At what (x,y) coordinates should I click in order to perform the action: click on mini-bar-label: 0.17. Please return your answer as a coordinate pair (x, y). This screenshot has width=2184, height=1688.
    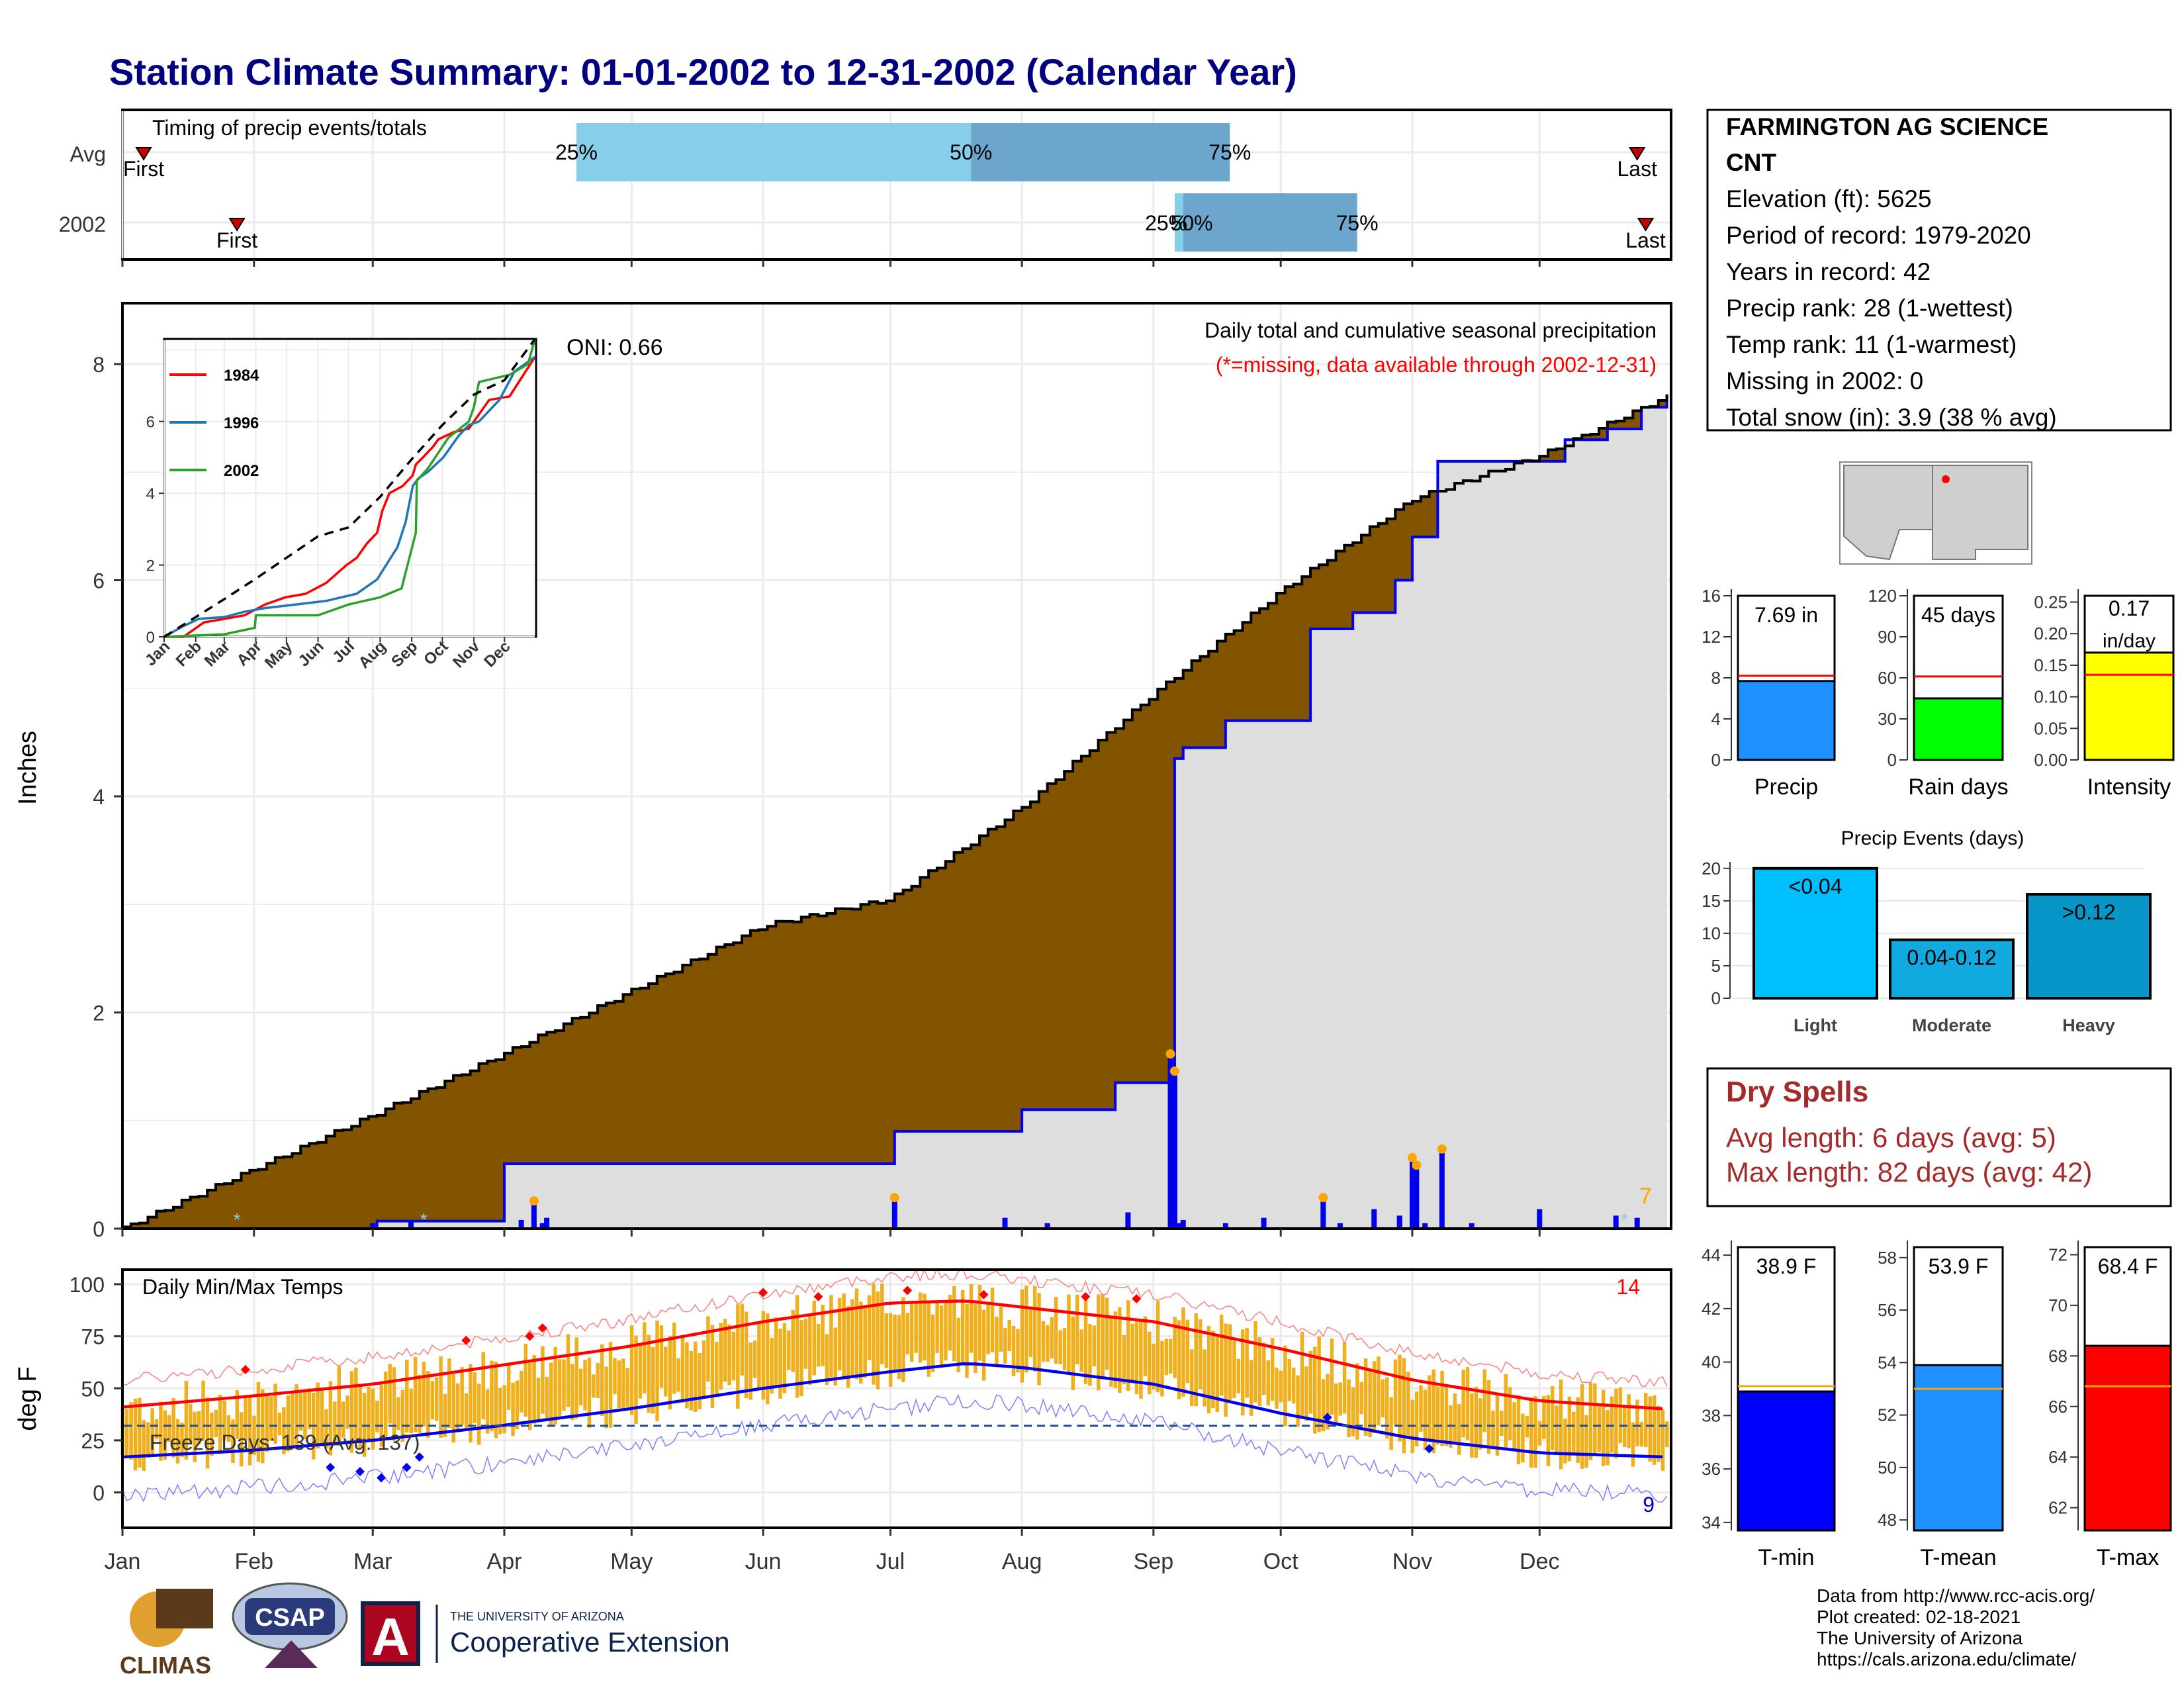
    Looking at the image, I should click on (2129, 608).